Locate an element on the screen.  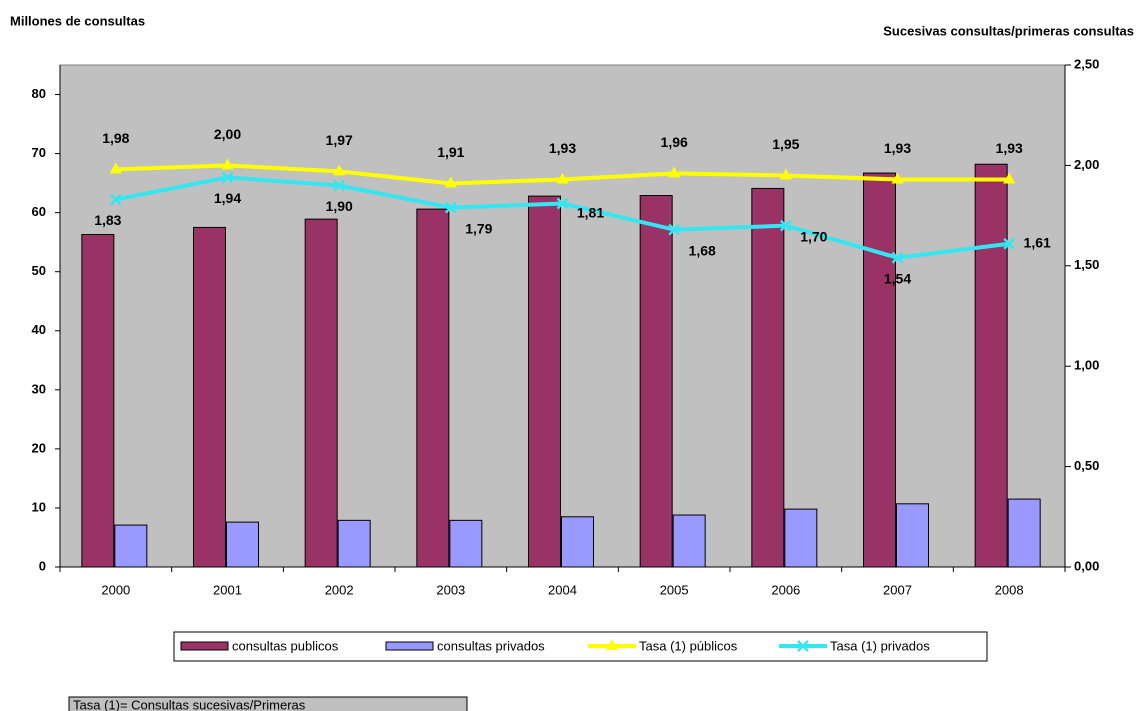
data-label: 1,95 is located at coordinates (785, 144).